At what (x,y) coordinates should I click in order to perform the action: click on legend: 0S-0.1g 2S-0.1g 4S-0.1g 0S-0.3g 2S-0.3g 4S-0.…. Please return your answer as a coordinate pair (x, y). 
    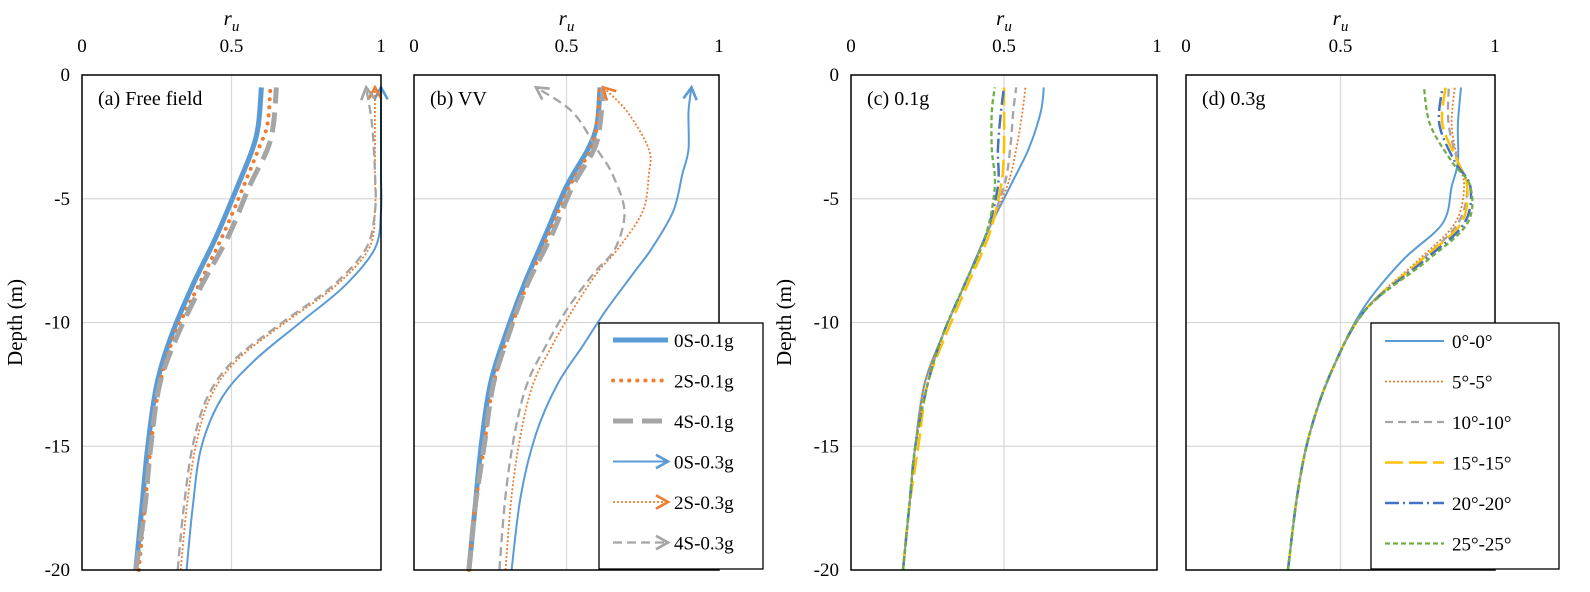
    Looking at the image, I should click on (681, 446).